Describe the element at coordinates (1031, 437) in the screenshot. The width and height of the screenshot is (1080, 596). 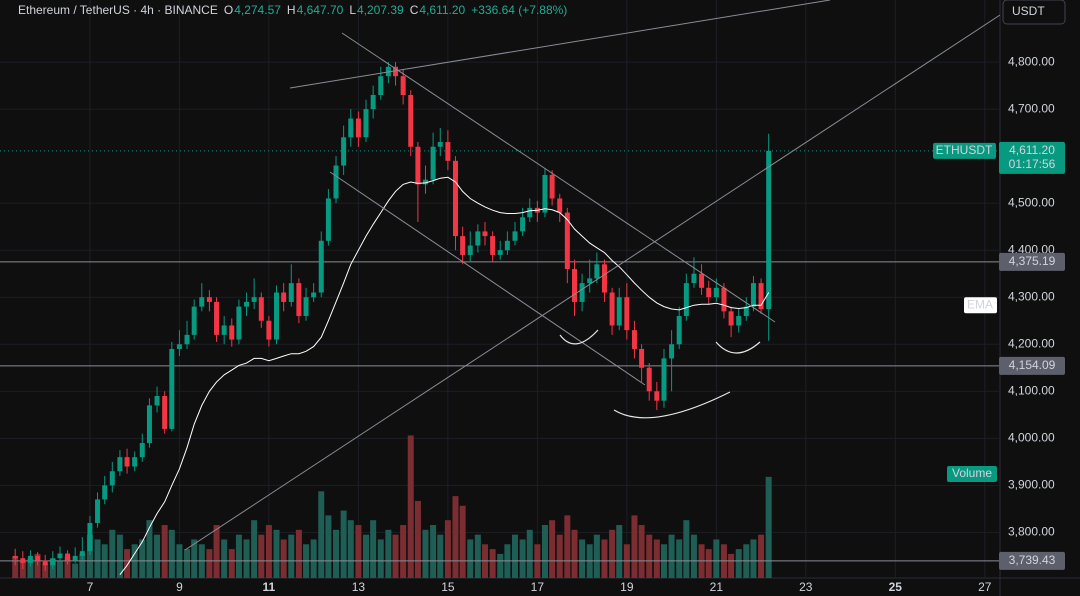
I see `y-tick-label: 4,000.00` at that location.